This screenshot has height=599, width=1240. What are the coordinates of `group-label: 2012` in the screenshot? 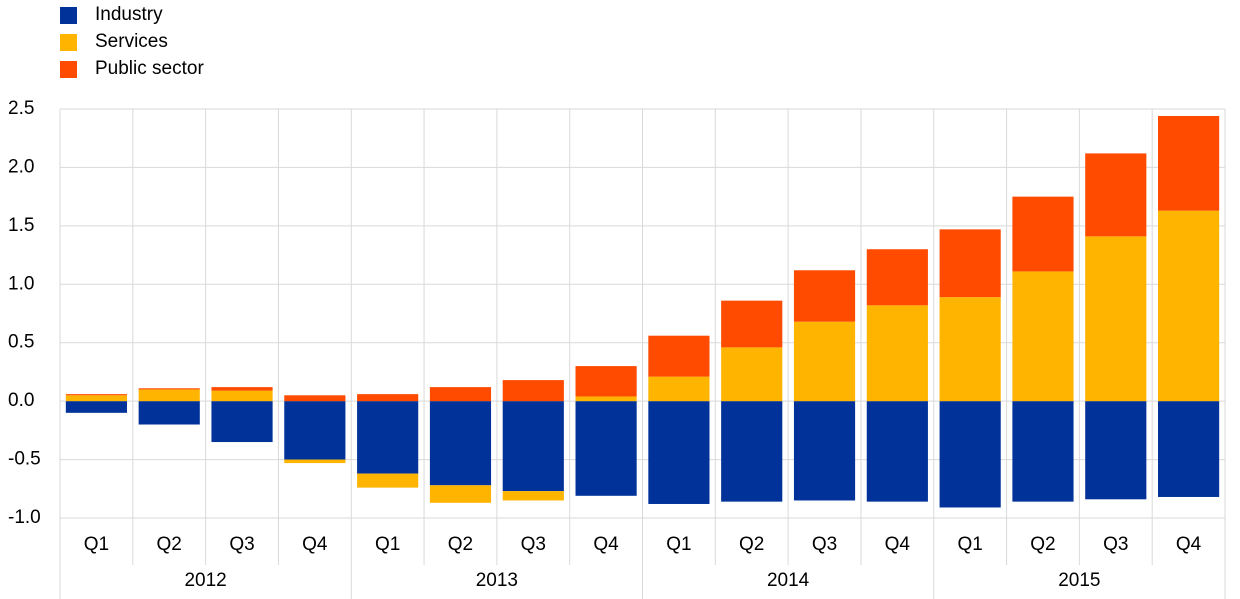 It's located at (205, 580).